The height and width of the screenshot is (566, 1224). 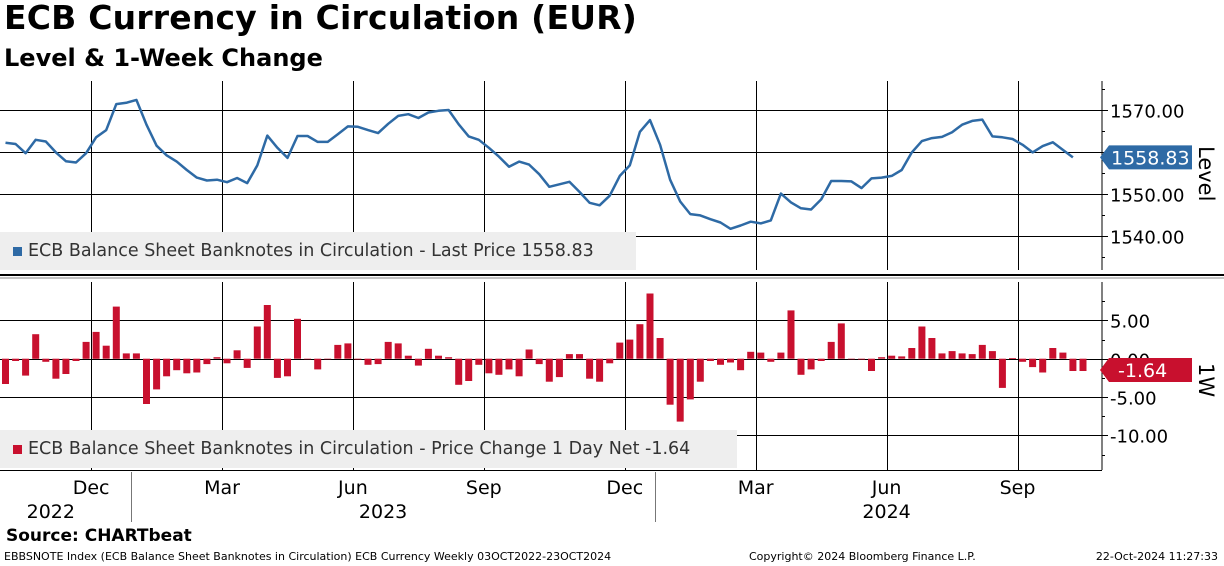 I want to click on change-last-box, so click(x=1146, y=370).